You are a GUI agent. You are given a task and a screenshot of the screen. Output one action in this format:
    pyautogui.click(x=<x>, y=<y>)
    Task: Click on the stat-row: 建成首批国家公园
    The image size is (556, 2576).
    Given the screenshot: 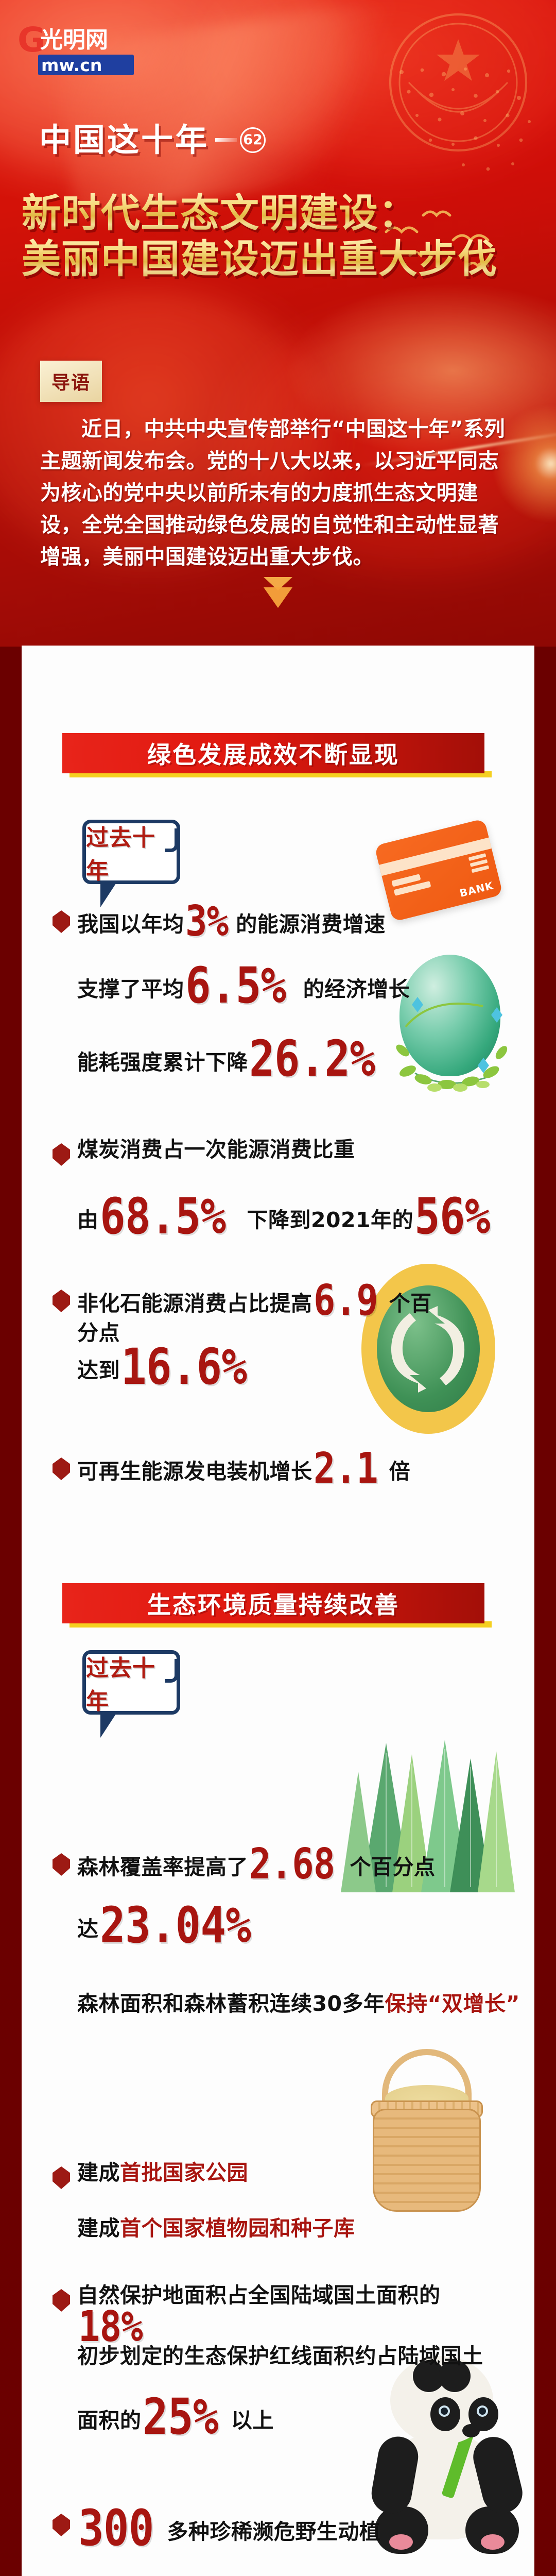 What is the action you would take?
    pyautogui.click(x=233, y=2174)
    